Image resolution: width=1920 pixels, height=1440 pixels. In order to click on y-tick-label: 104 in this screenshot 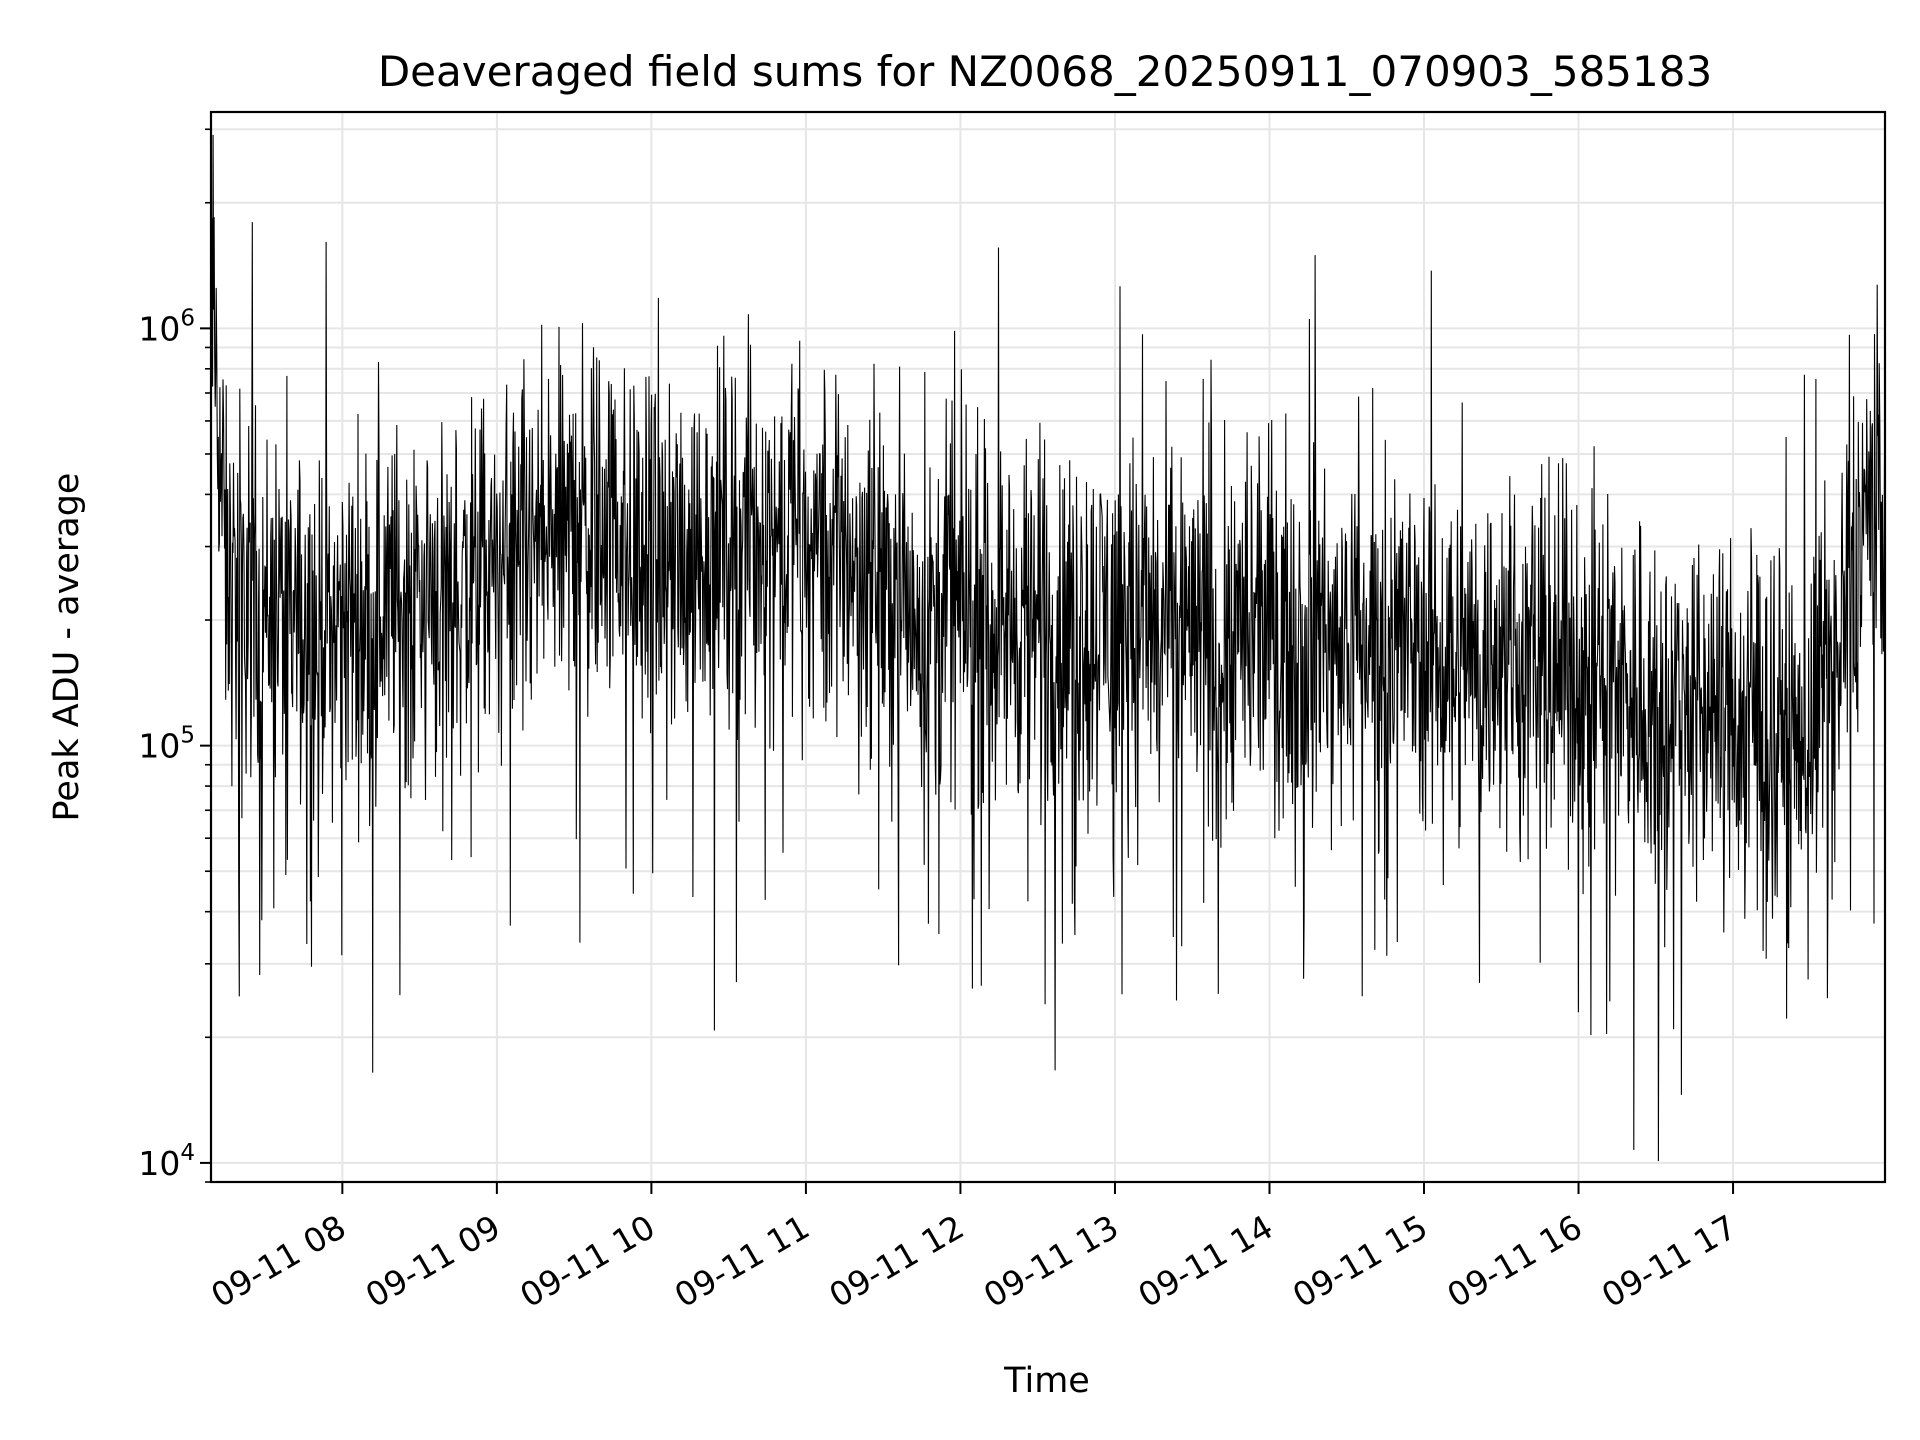, I will do `click(166, 1161)`.